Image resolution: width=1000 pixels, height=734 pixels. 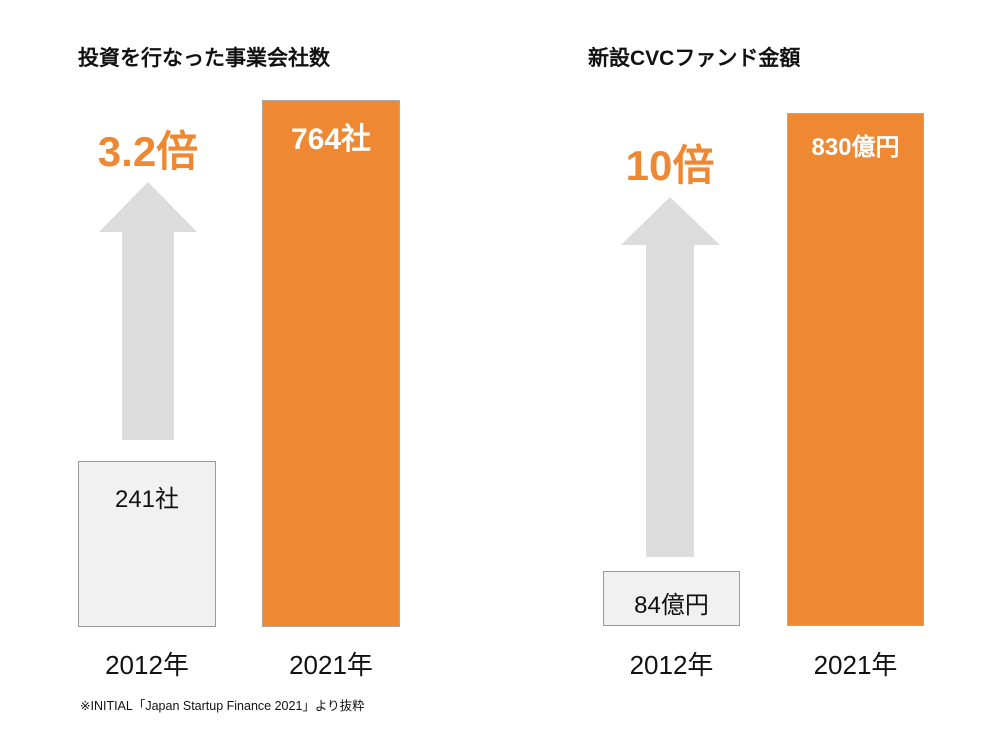 What do you see at coordinates (147, 543) in the screenshot?
I see `bar-chart1-2012` at bounding box center [147, 543].